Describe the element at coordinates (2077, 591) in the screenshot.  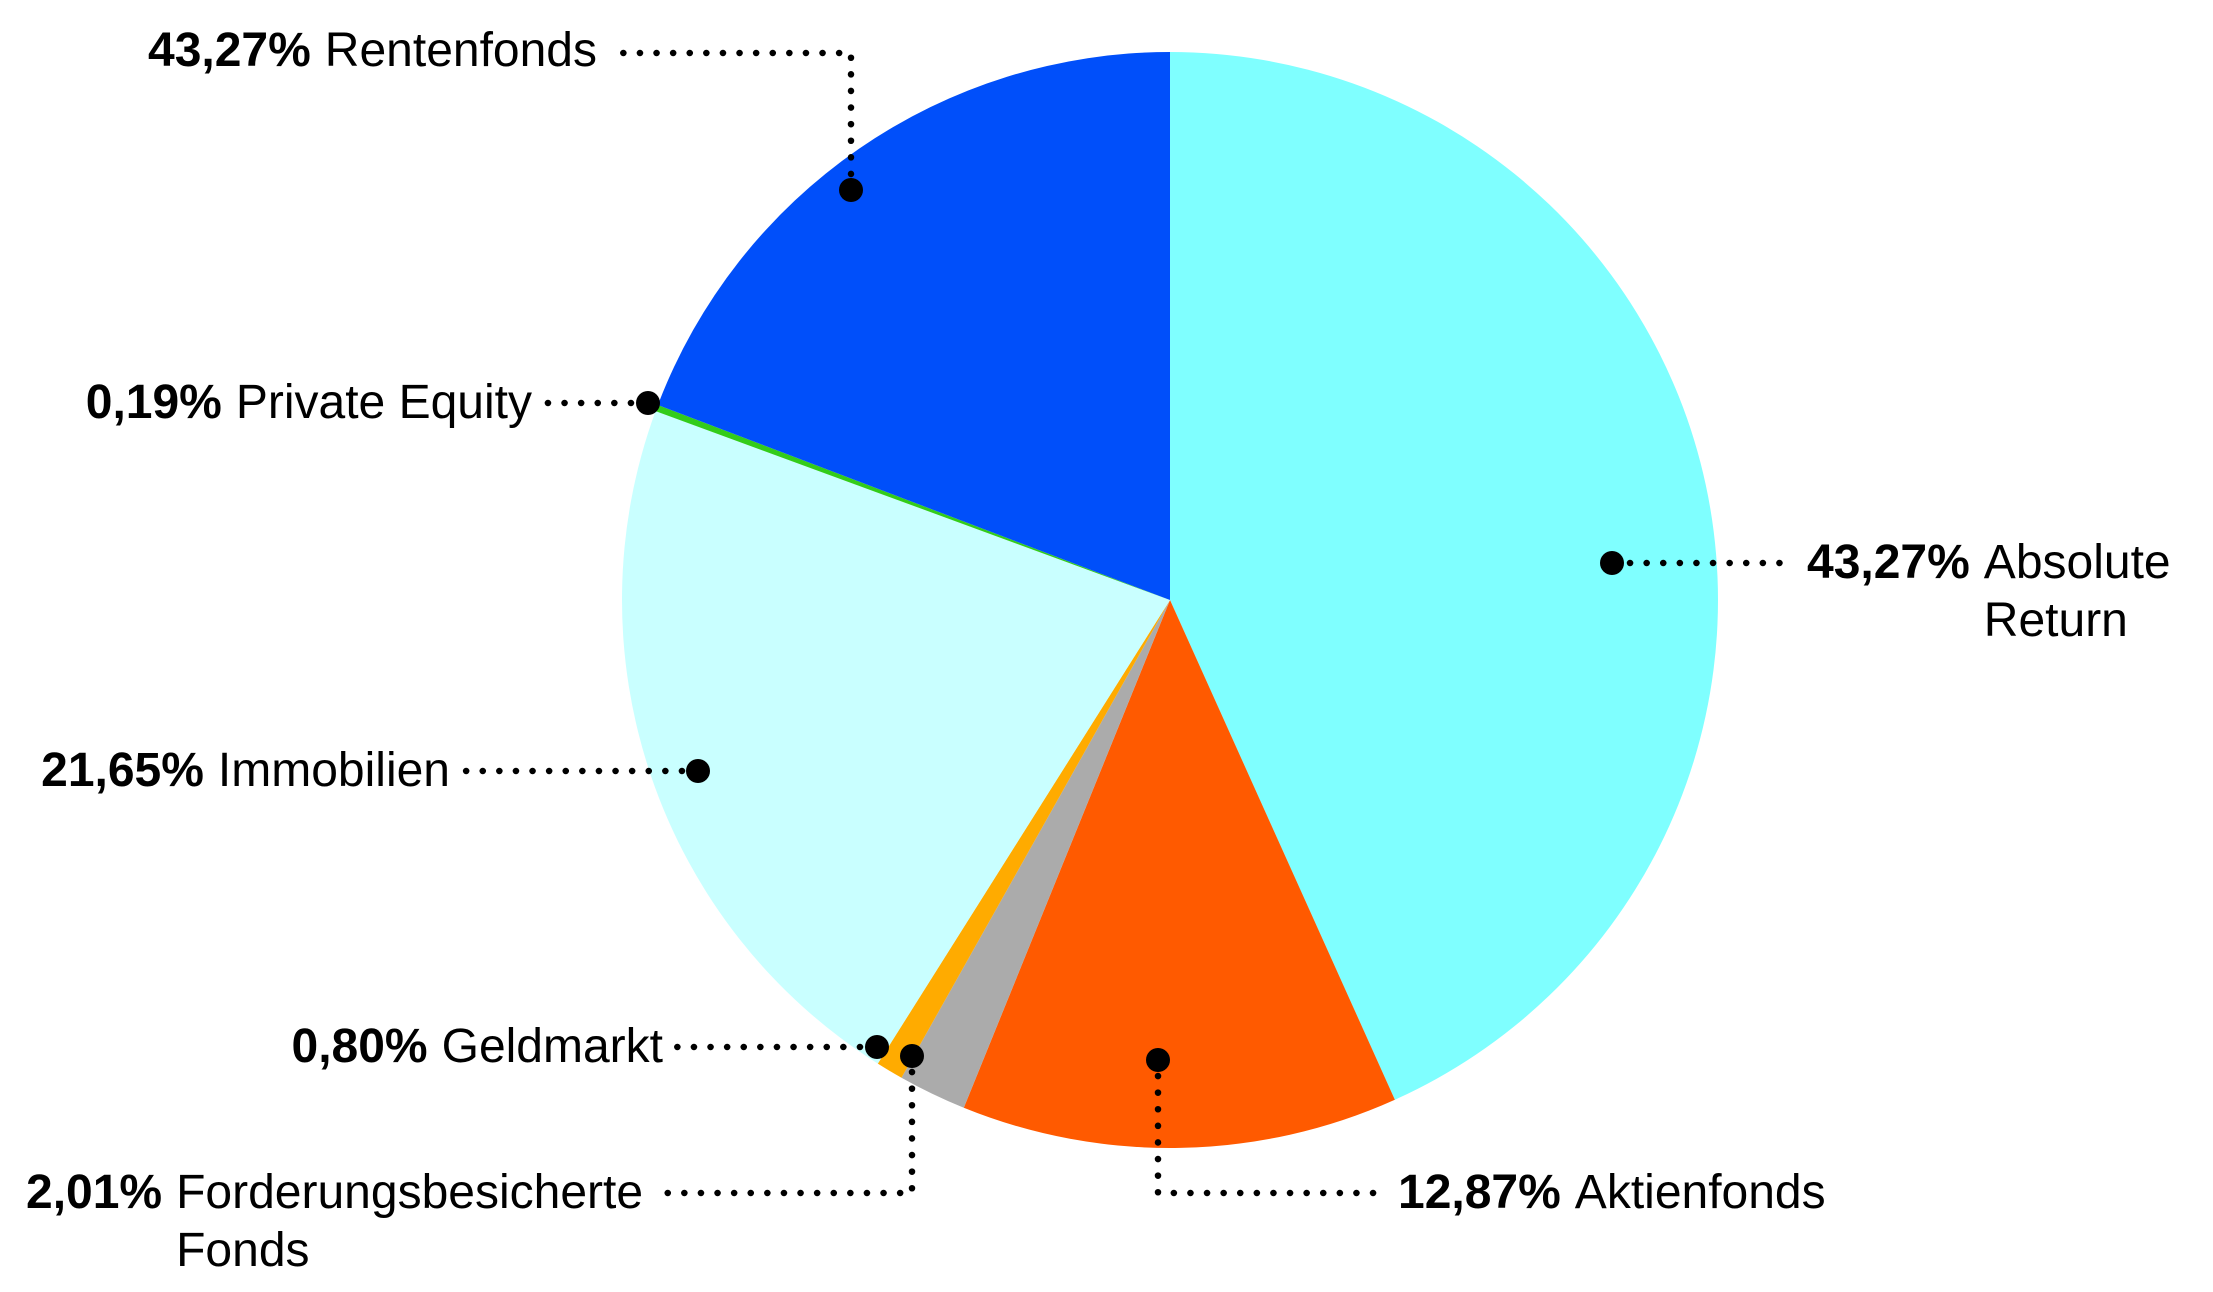
I see `absolute-return-label: Absolute Return` at that location.